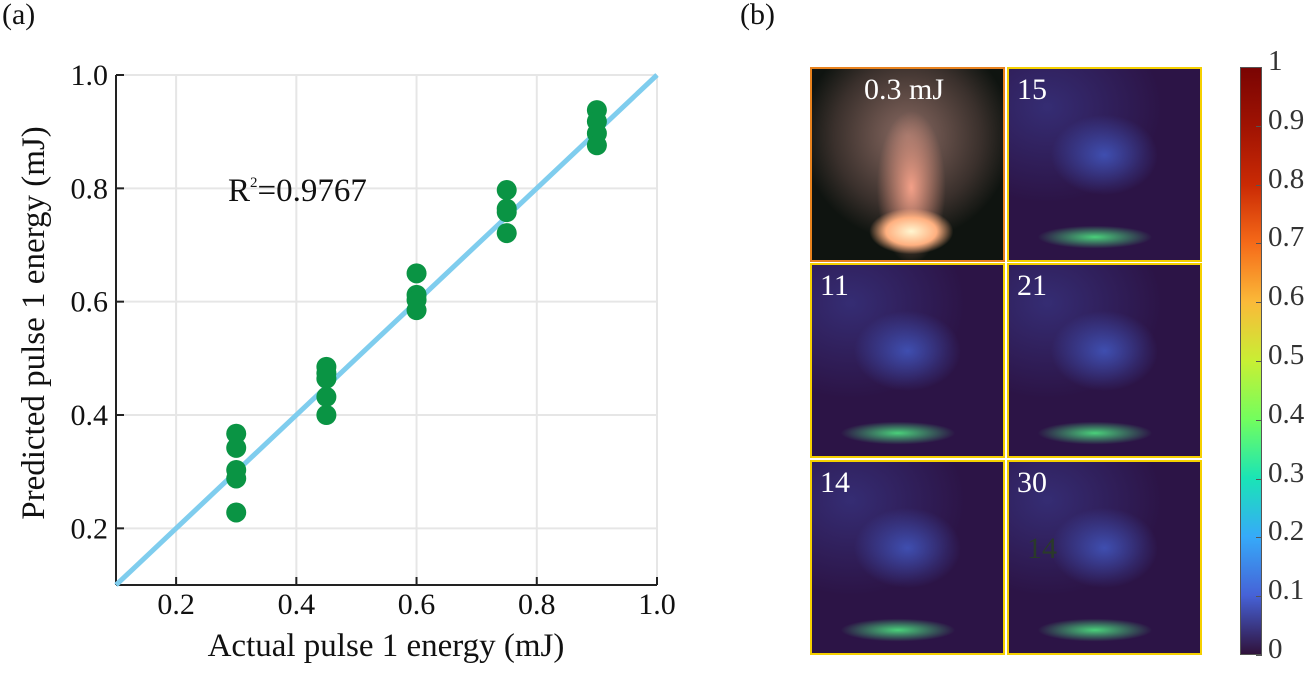 This screenshot has height=676, width=1315. What do you see at coordinates (1286, 237) in the screenshot?
I see `colorbar-tick-label: 0.7` at bounding box center [1286, 237].